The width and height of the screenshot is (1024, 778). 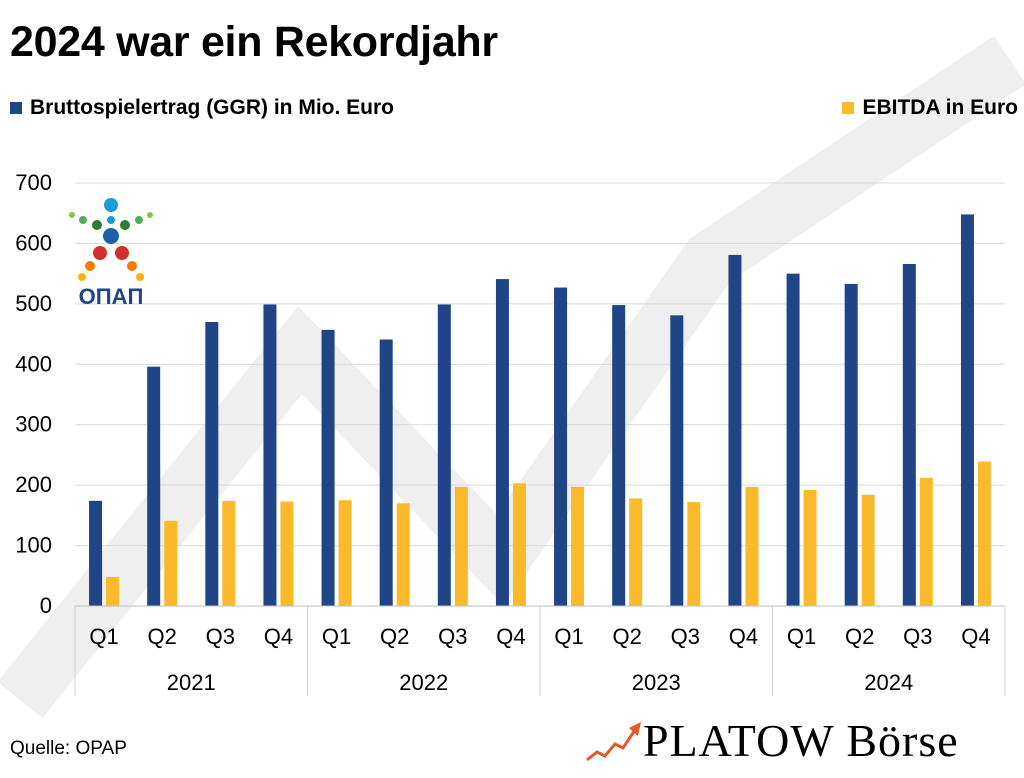 What do you see at coordinates (613, 742) in the screenshot?
I see `rising-arrow-icon` at bounding box center [613, 742].